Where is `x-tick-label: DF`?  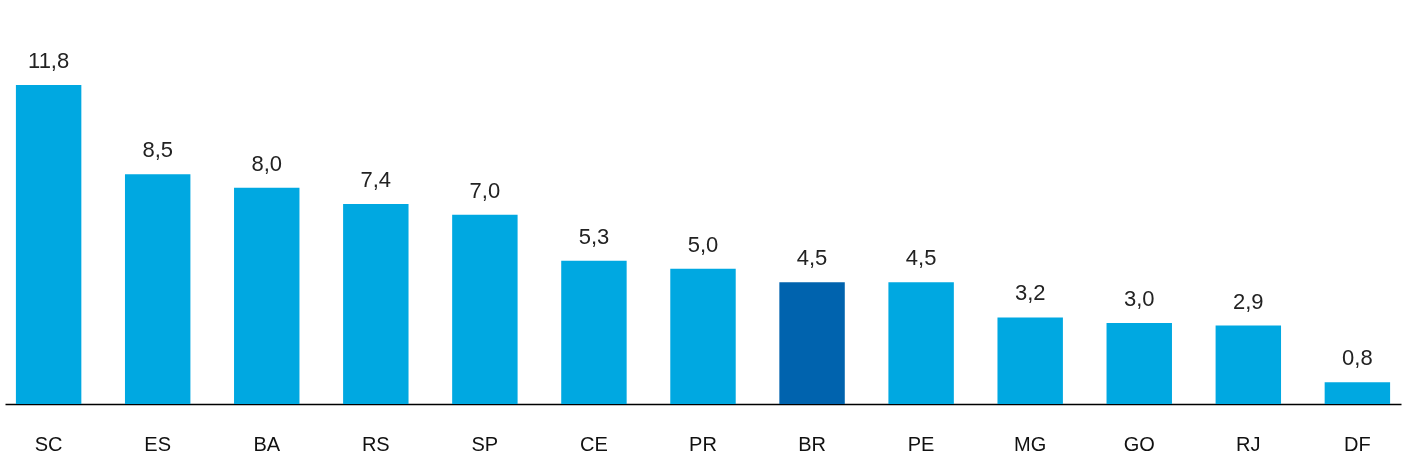 x-tick-label: DF is located at coordinates (1357, 443).